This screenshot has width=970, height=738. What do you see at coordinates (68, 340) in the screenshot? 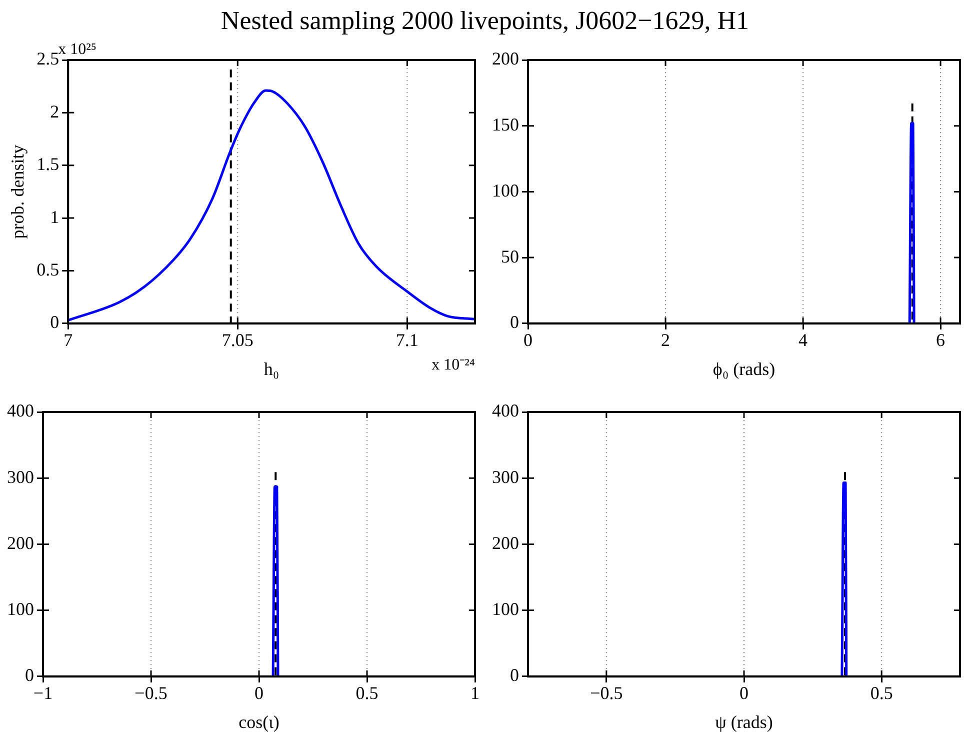
I see `x-tick-label: 7` at bounding box center [68, 340].